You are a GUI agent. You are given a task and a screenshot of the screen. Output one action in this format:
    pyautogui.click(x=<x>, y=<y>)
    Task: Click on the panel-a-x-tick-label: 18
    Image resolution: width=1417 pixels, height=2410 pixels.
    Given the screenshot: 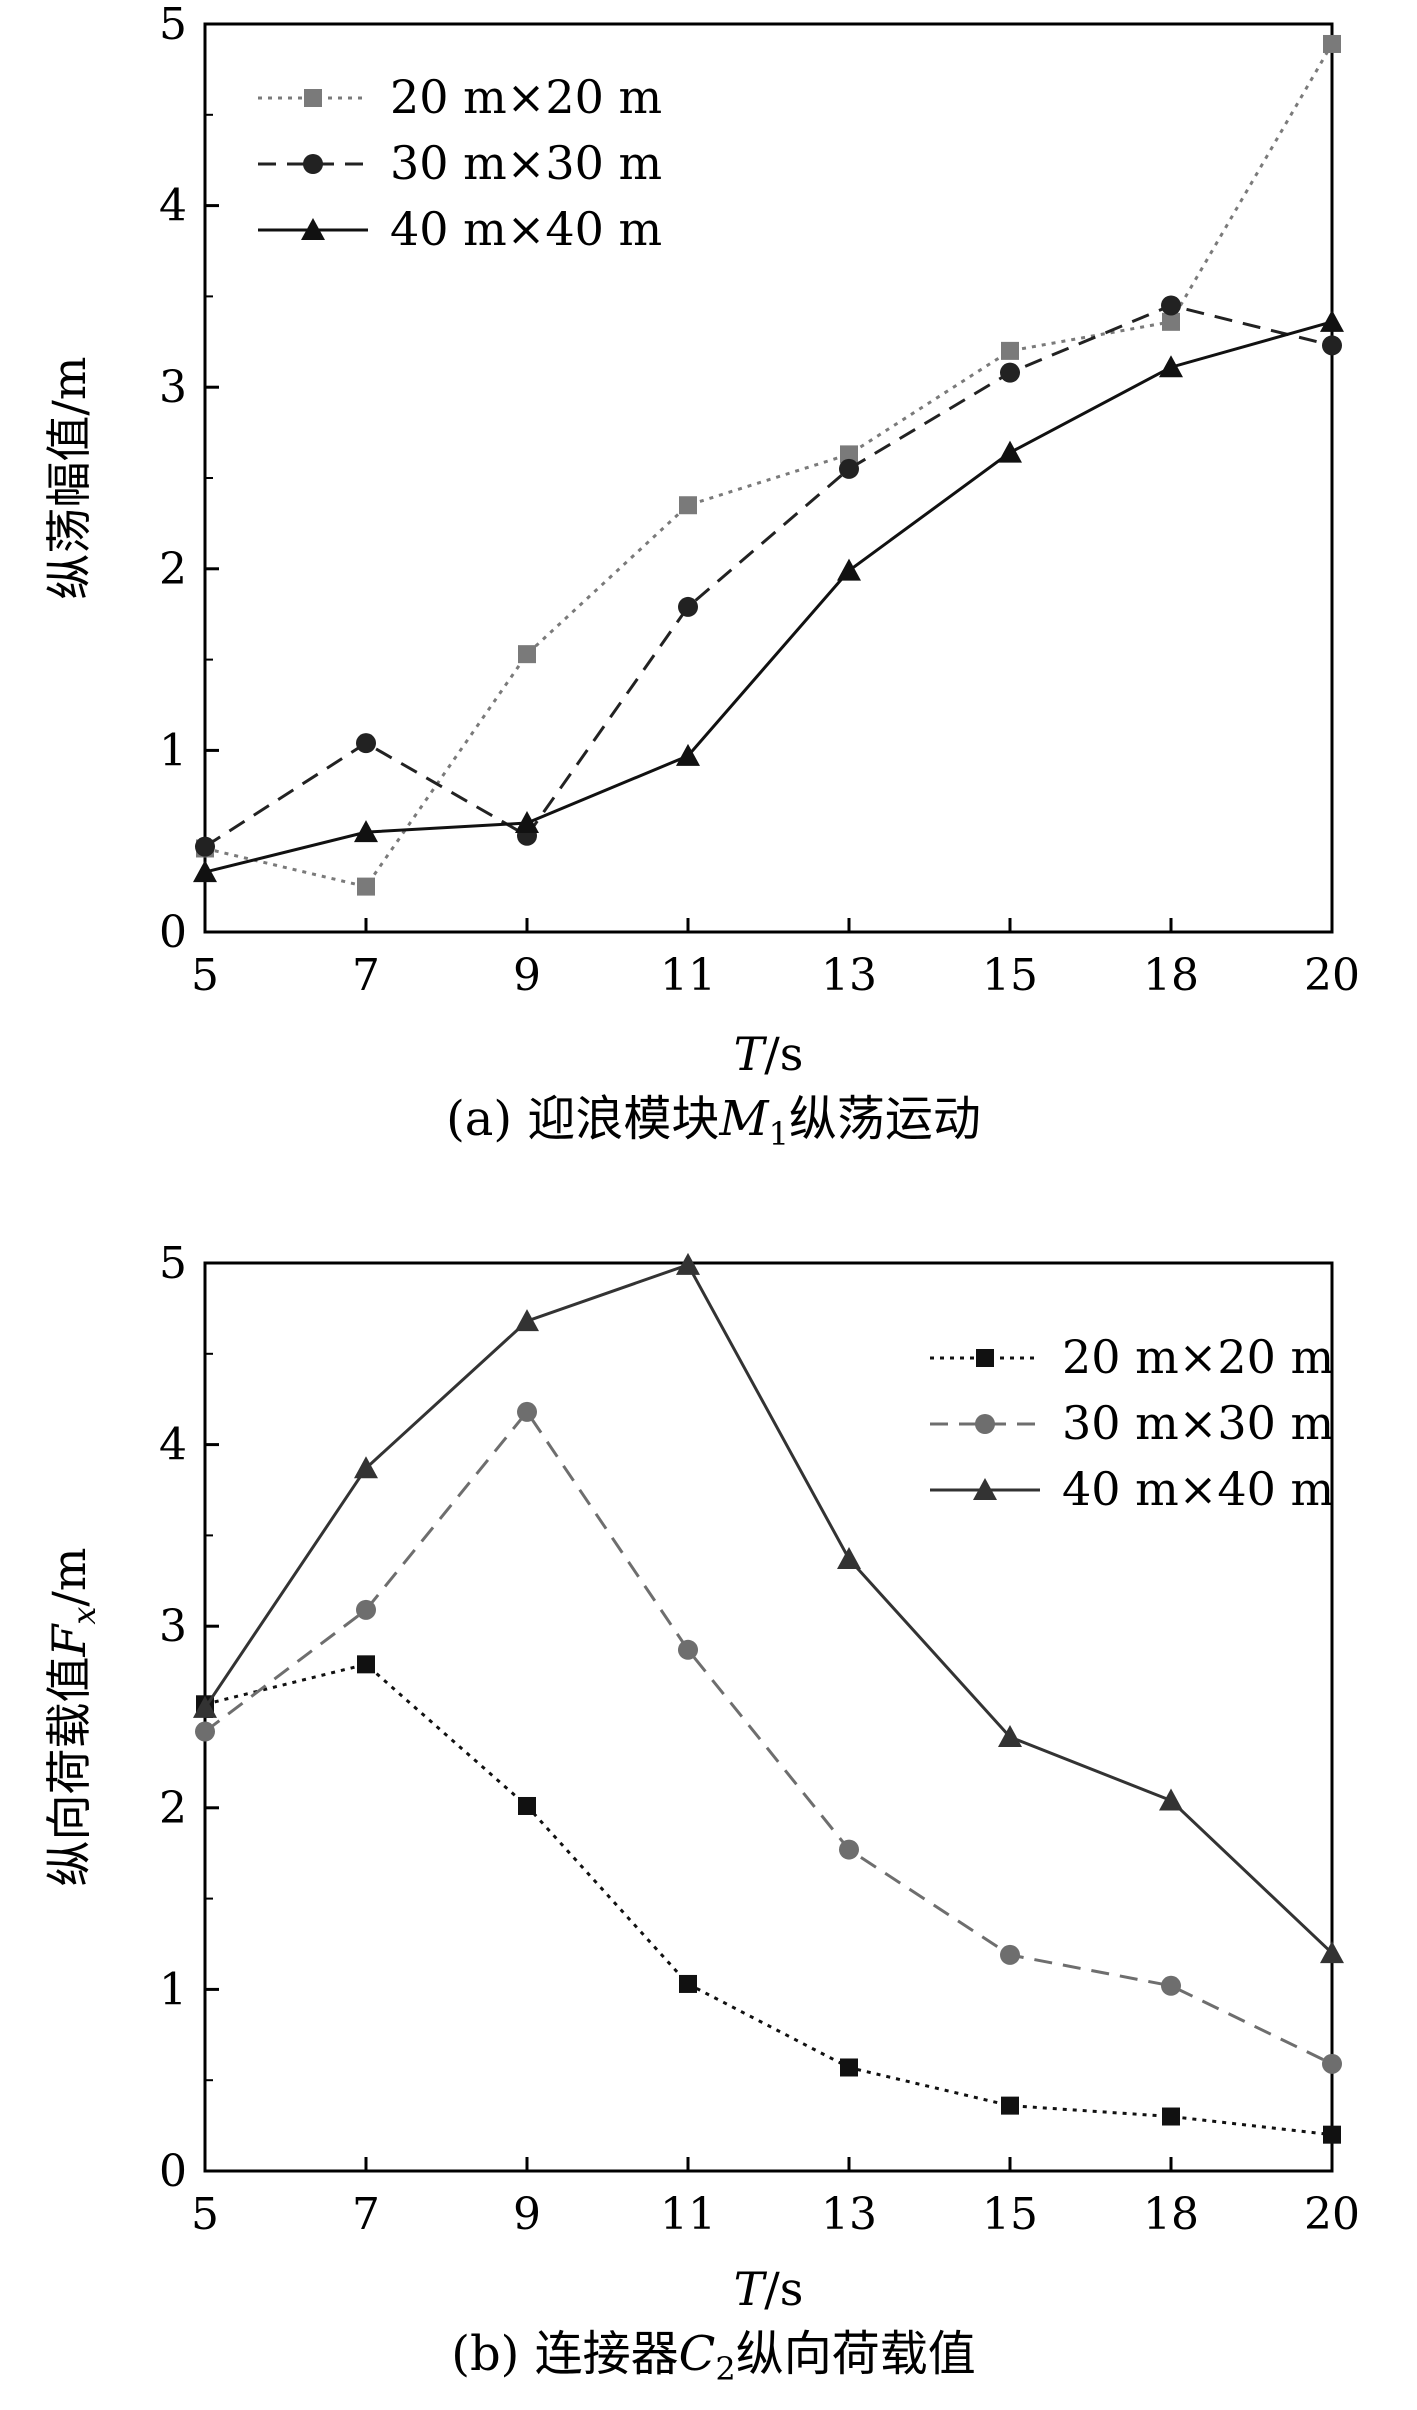 What is the action you would take?
    pyautogui.click(x=1171, y=975)
    